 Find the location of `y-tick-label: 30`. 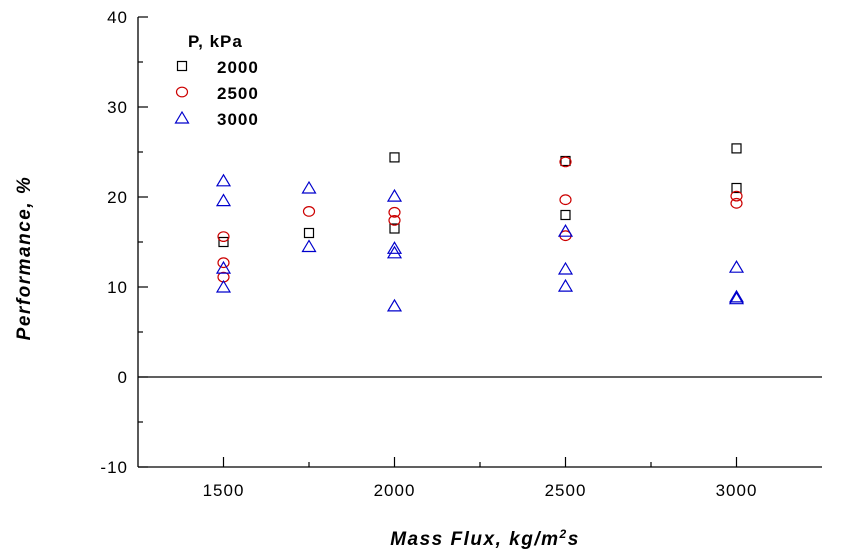

y-tick-label: 30 is located at coordinates (117, 107).